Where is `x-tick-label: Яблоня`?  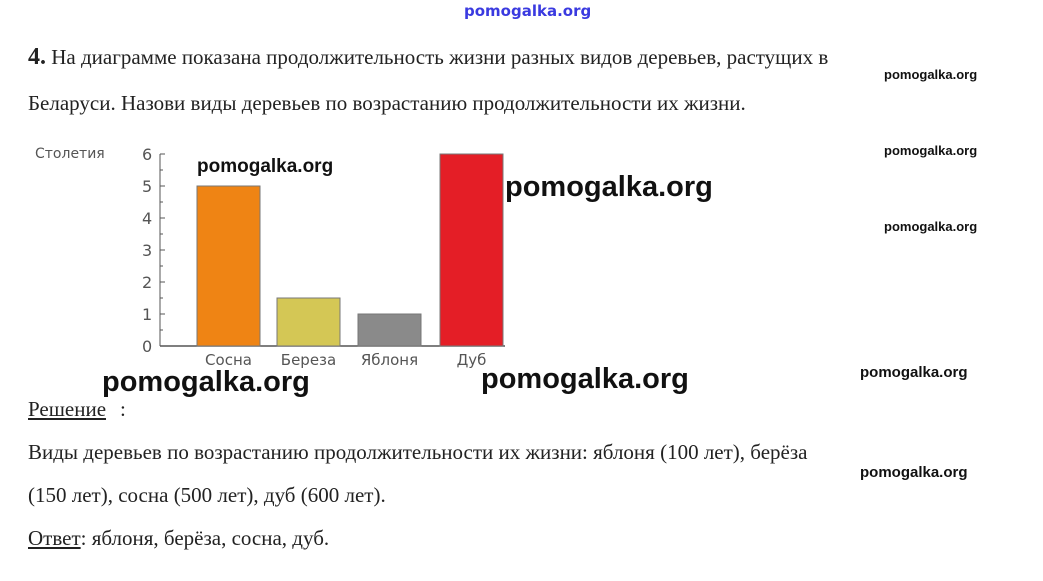
x-tick-label: Яблоня is located at coordinates (389, 360).